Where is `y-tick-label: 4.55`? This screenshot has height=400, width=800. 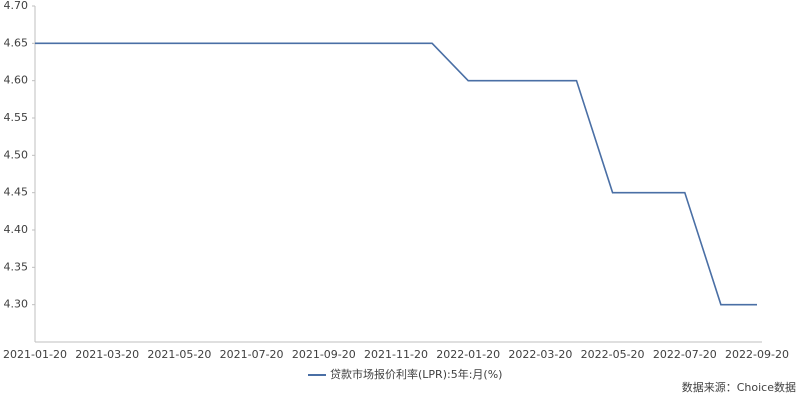 y-tick-label: 4.55 is located at coordinates (16, 117).